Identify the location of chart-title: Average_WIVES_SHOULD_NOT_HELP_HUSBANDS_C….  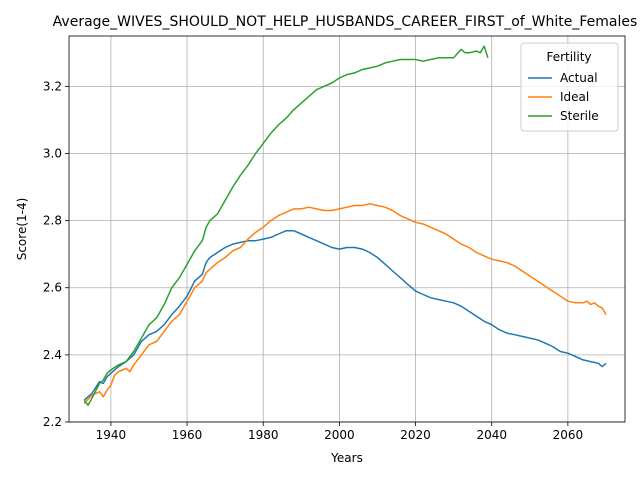
(345, 22).